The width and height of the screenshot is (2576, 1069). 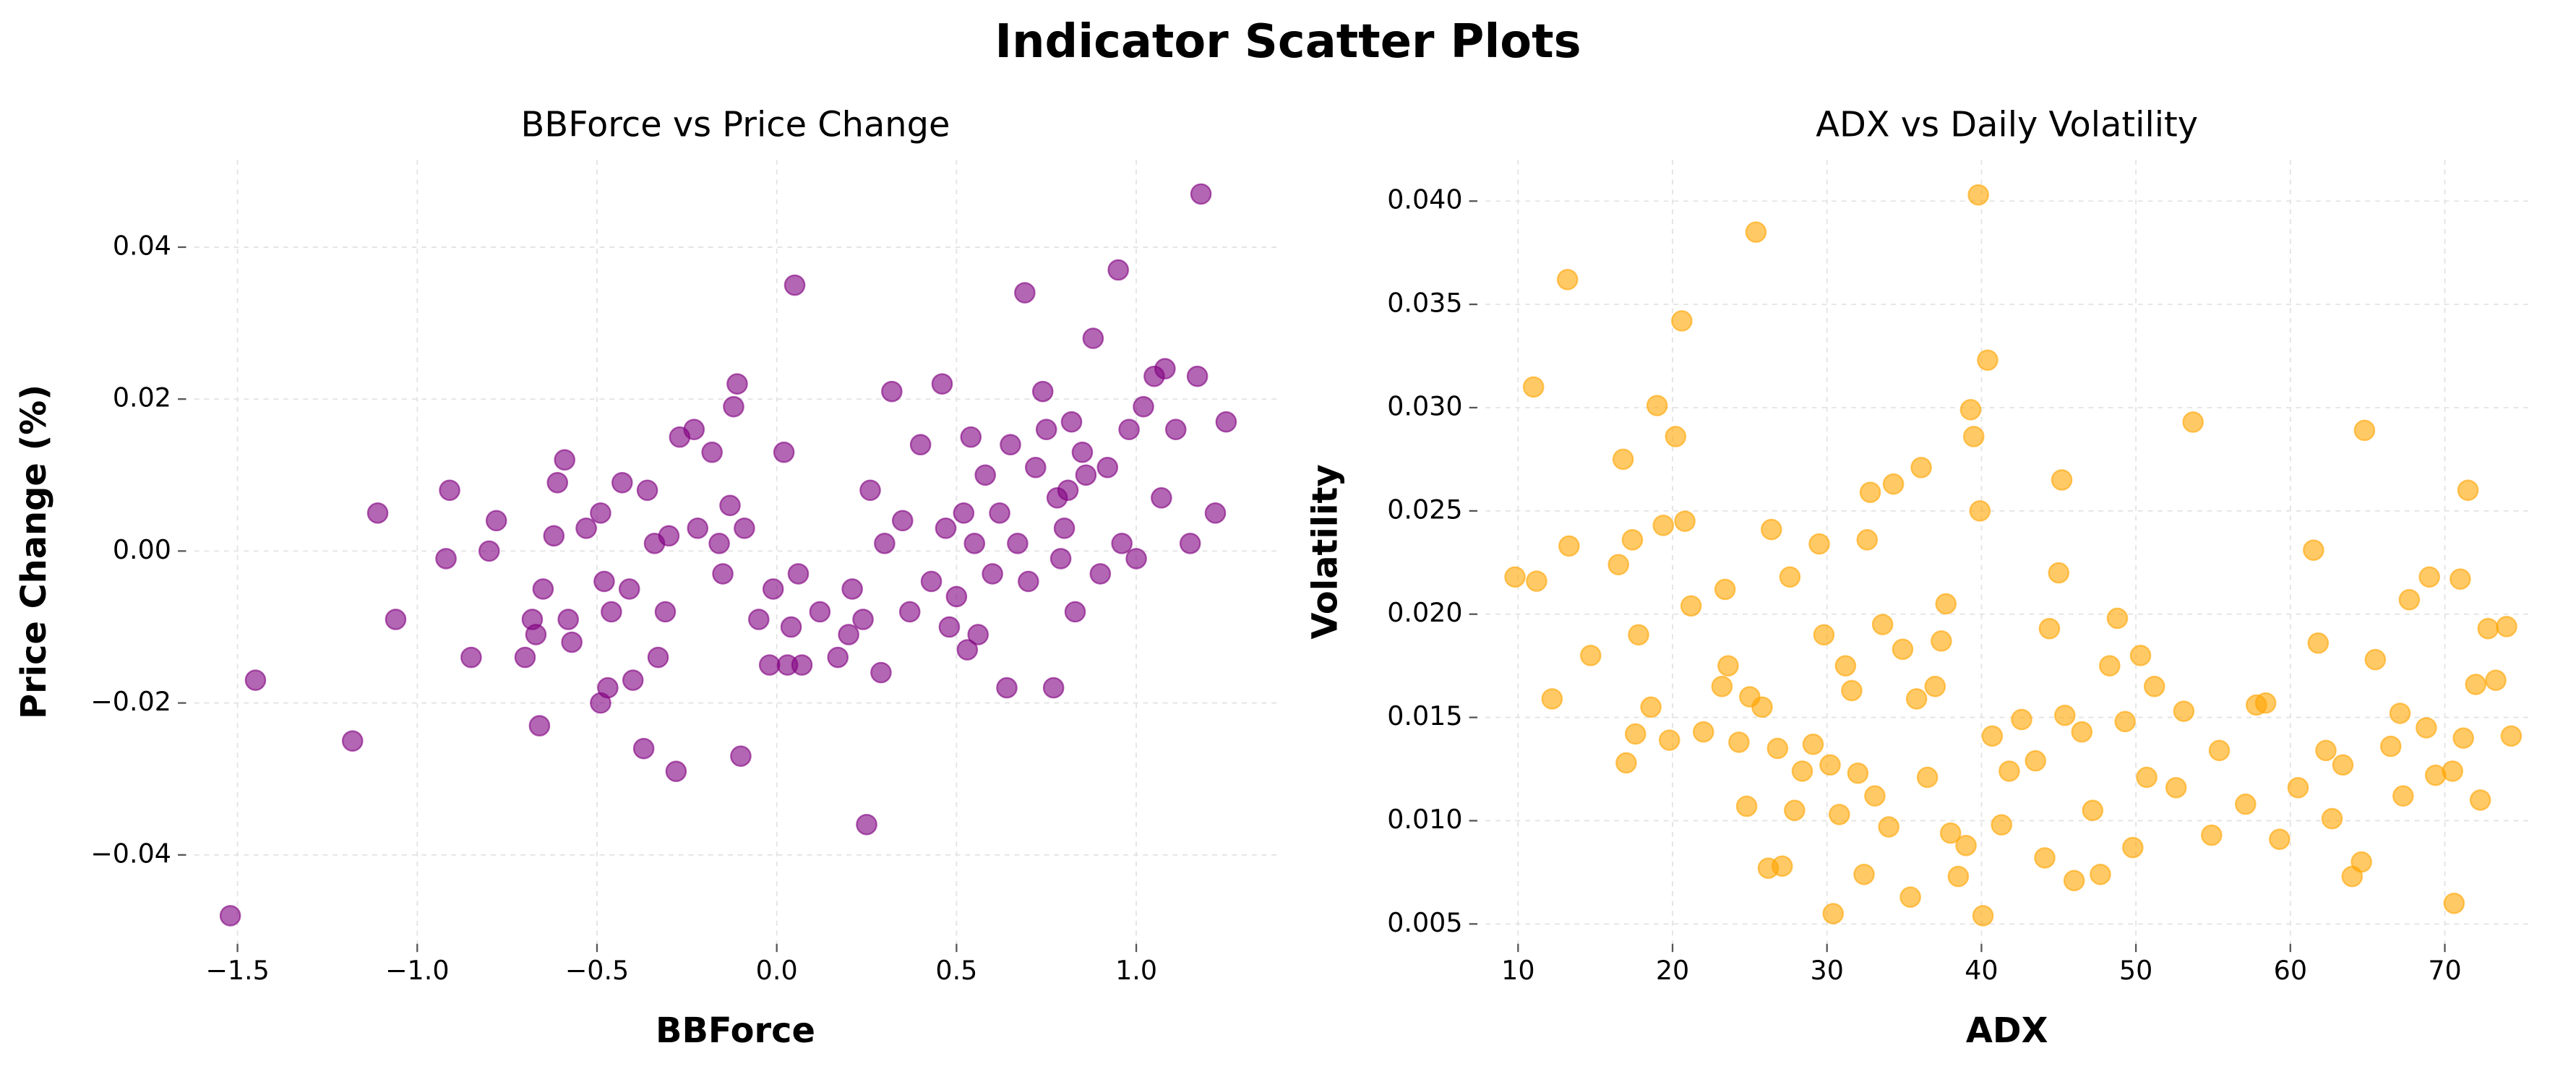 I want to click on y-tick-label: 0.005, so click(x=1424, y=922).